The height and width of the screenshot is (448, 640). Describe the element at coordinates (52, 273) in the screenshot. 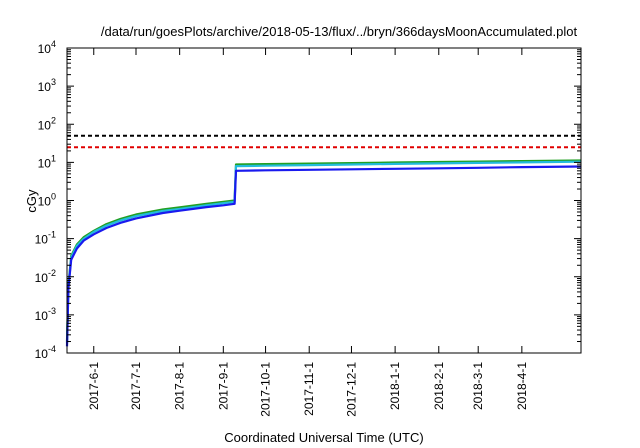

I see `y-tick-exponent: -2` at that location.